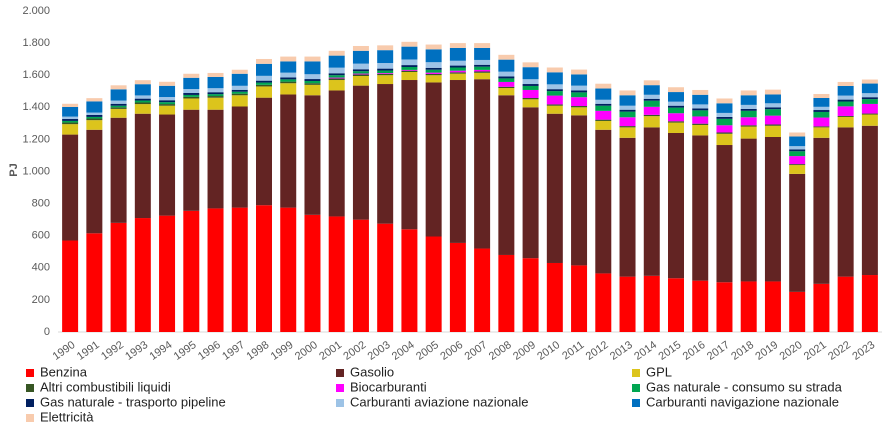 This screenshot has width=892, height=430. What do you see at coordinates (372, 371) in the screenshot?
I see `legend-label: Gasolio` at bounding box center [372, 371].